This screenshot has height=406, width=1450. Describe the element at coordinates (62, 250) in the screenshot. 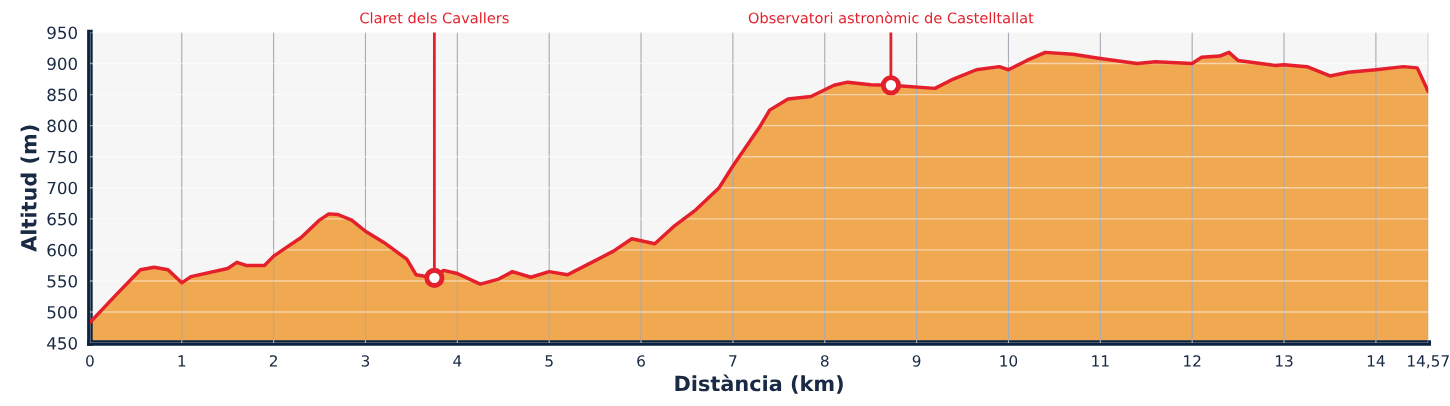

I see `y-tick-label: 600` at that location.